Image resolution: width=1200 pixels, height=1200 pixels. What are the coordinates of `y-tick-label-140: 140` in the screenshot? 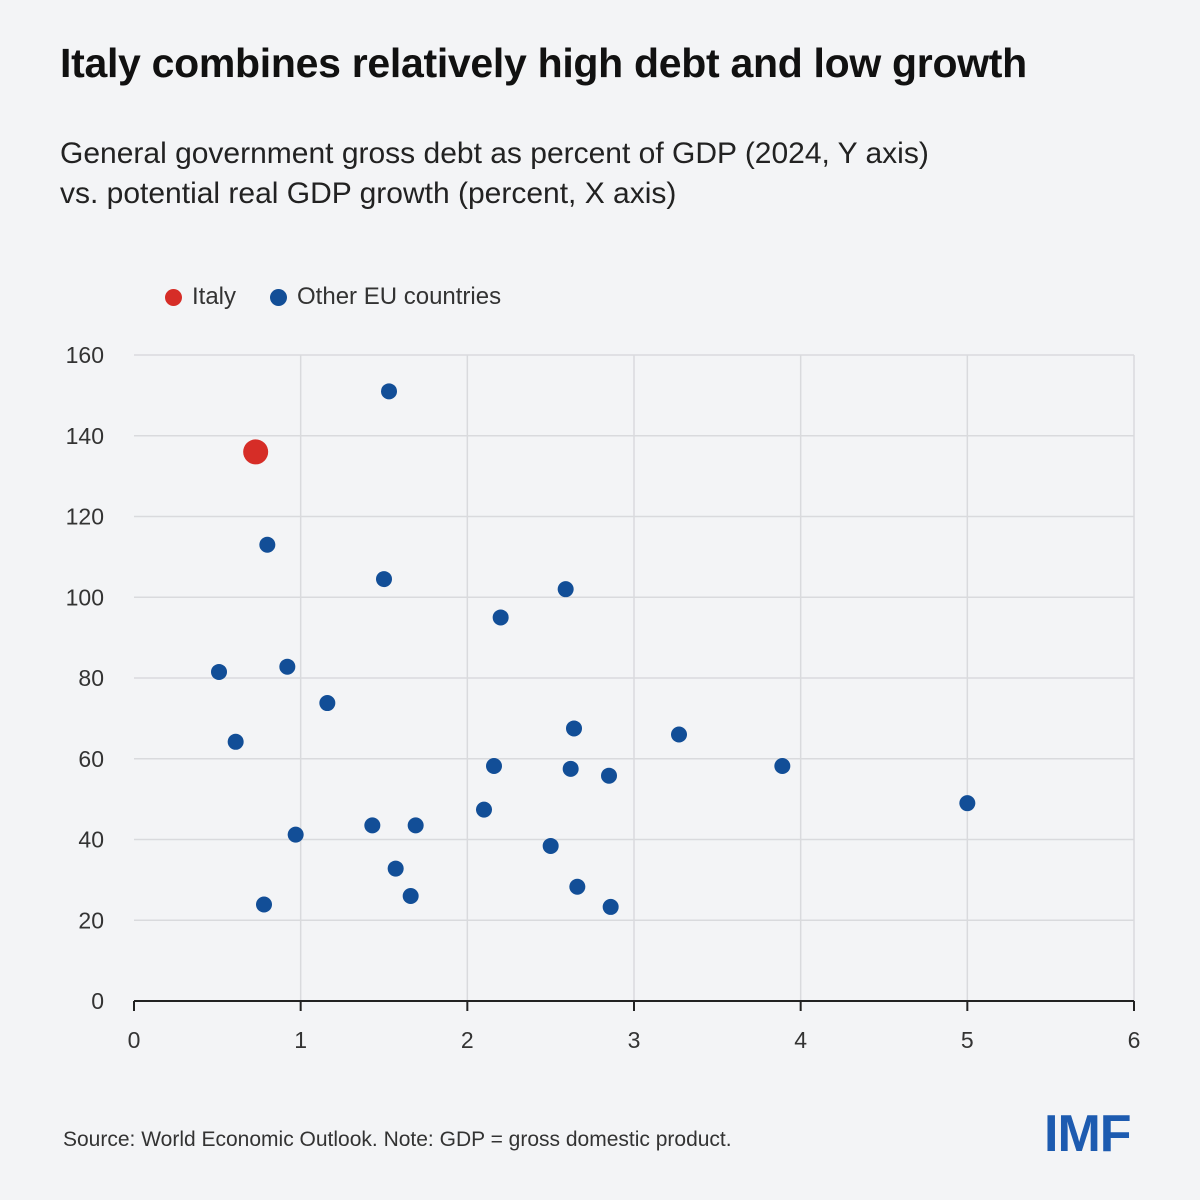 It's located at (85, 436).